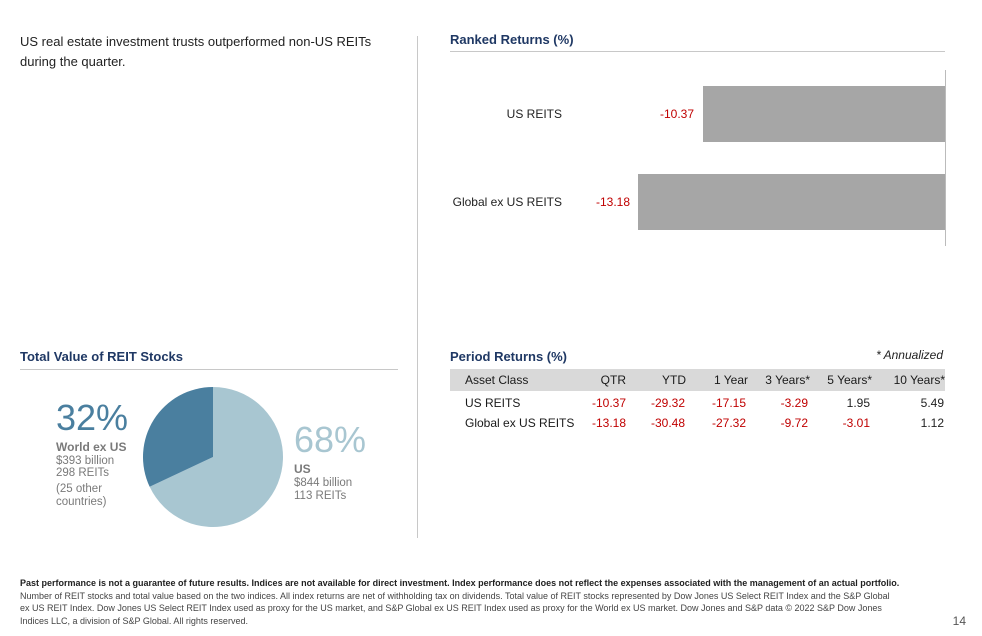 This screenshot has width=982, height=636. Describe the element at coordinates (919, 380) in the screenshot. I see `col-header-10-years: 10 Years*` at that location.